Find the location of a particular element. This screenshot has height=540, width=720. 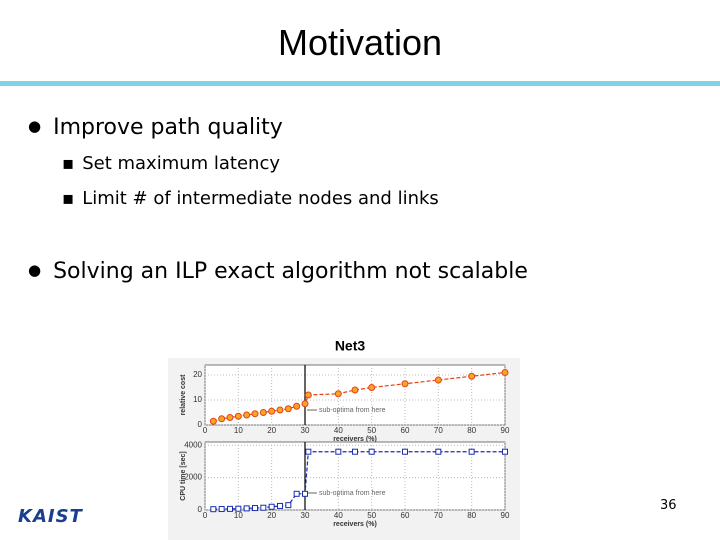

y-tick-label: 4000 is located at coordinates (193, 444).